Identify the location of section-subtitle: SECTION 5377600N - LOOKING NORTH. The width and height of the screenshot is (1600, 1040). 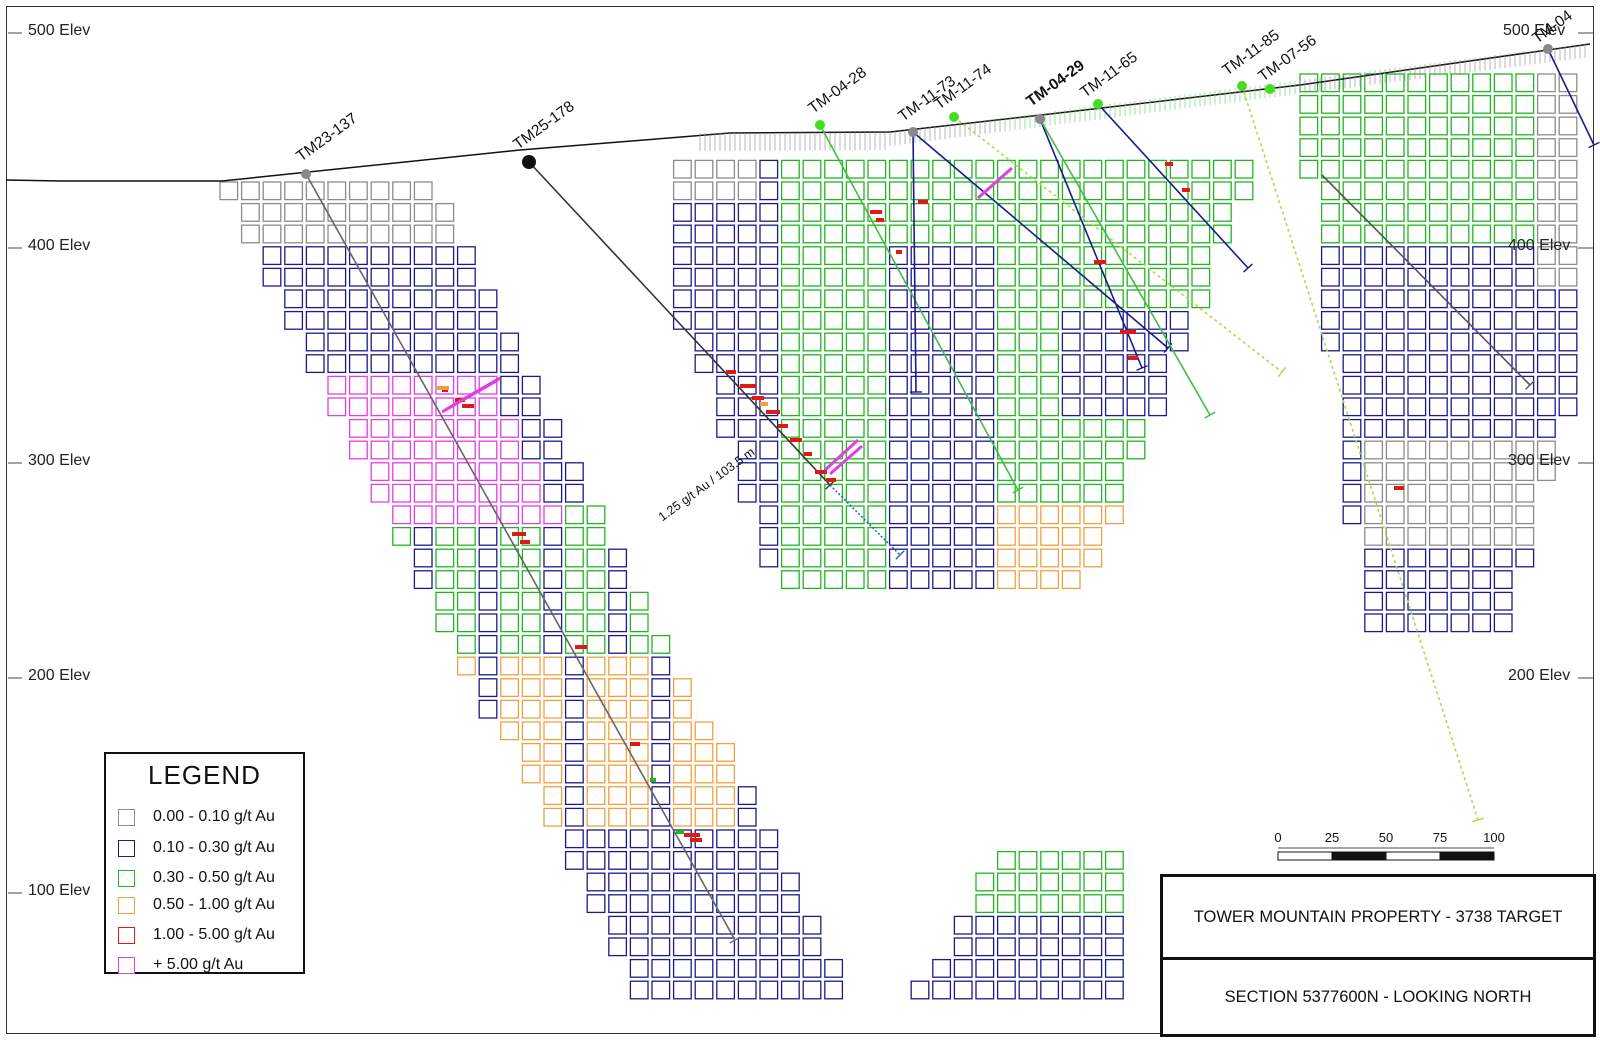
(1378, 996).